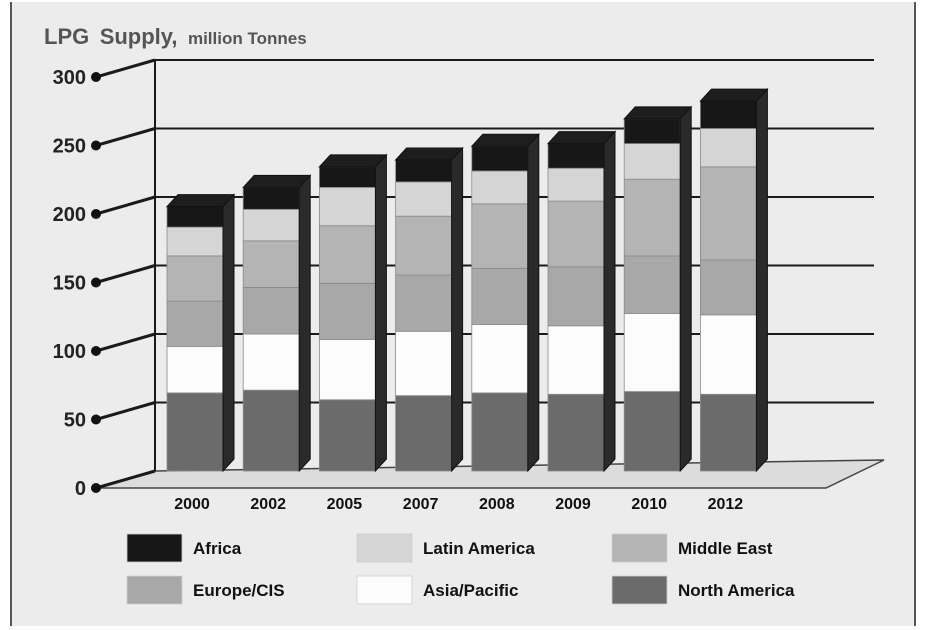 The height and width of the screenshot is (630, 928). I want to click on bar-stack-2007, so click(429, 309).